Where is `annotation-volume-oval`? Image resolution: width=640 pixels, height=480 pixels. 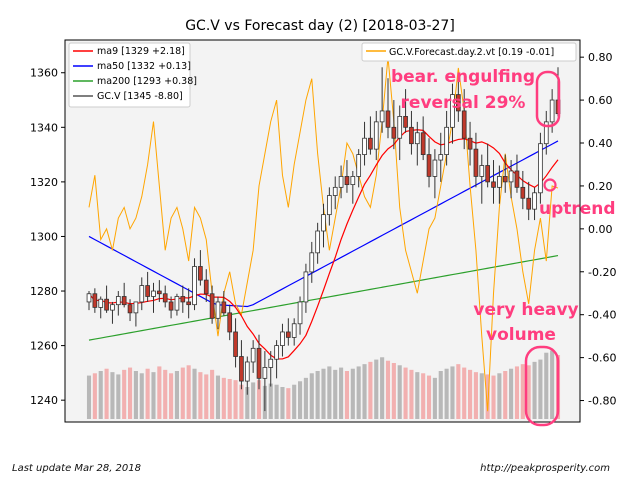
annotation-volume-oval is located at coordinates (542, 386).